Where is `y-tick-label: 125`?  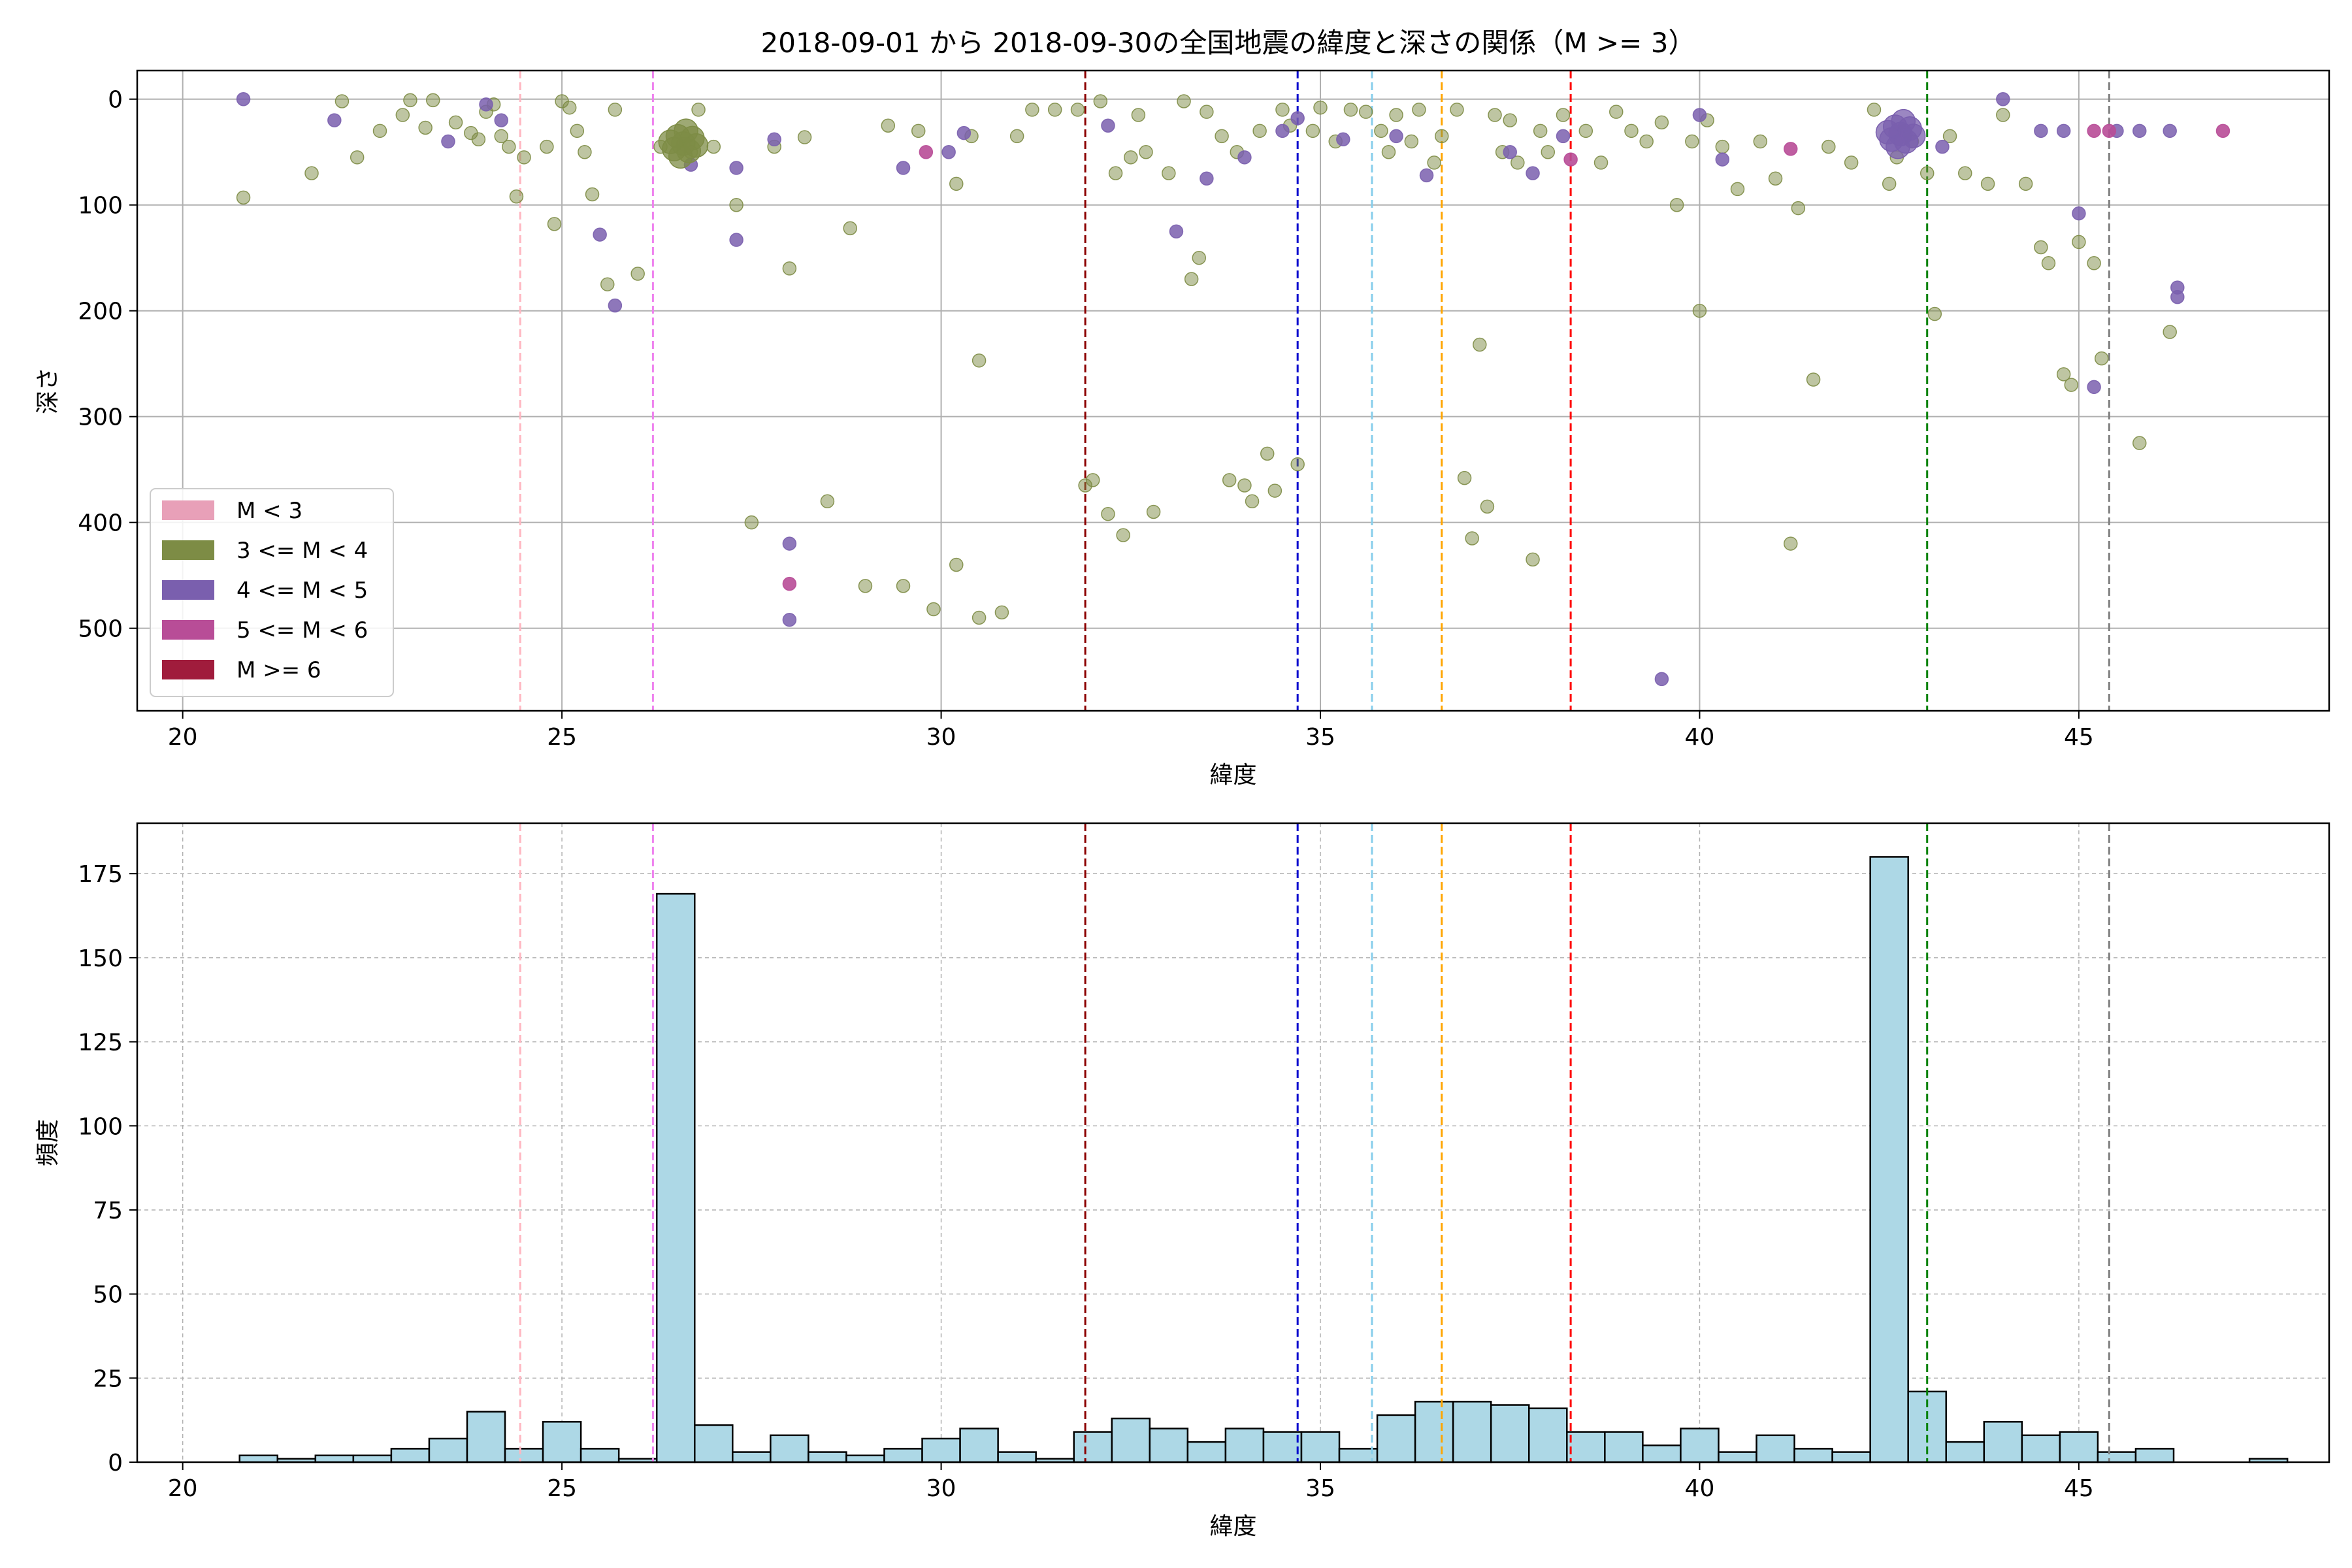 y-tick-label: 125 is located at coordinates (100, 1043).